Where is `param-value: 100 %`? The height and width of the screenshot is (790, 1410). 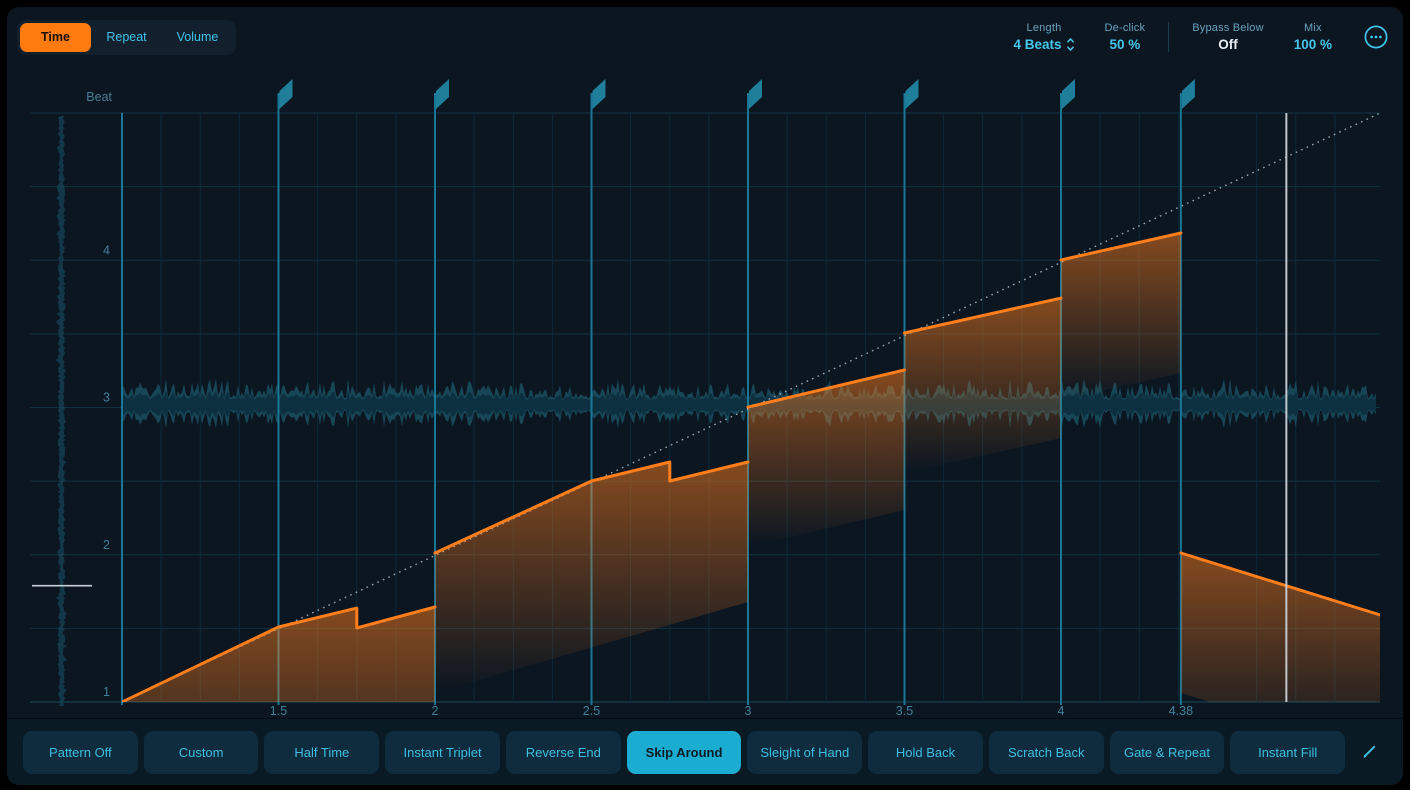
param-value: 100 % is located at coordinates (1312, 44).